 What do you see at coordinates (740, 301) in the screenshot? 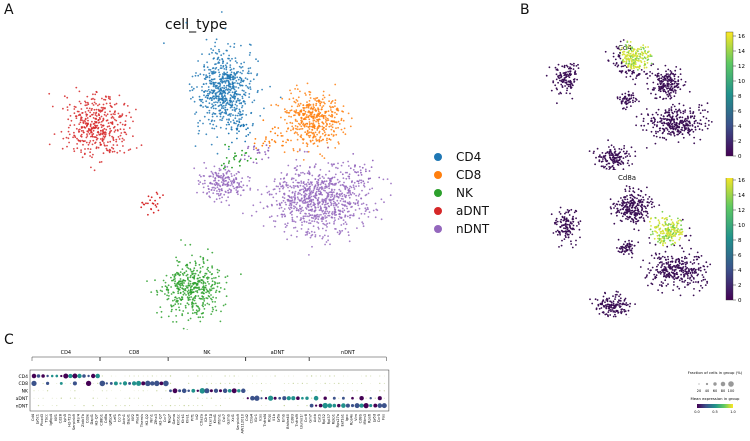
I see `colorbar-tick: 0` at bounding box center [740, 301].